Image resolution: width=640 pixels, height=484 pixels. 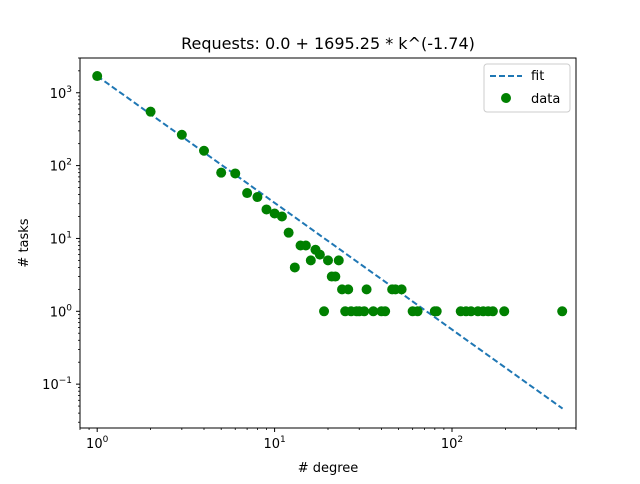 I want to click on y-tick-label: 10⁻¹, so click(x=57, y=384).